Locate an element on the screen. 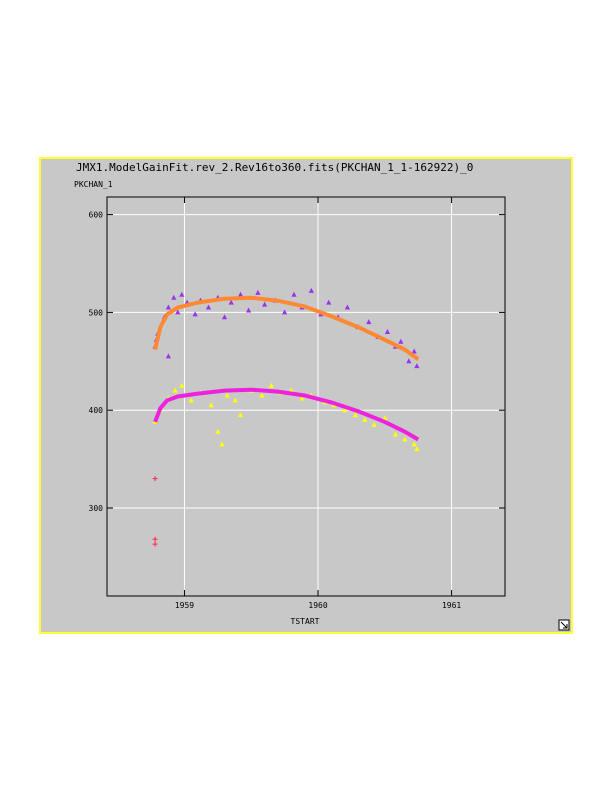 The height and width of the screenshot is (796, 612). y-tick-label: 300 is located at coordinates (96, 508).